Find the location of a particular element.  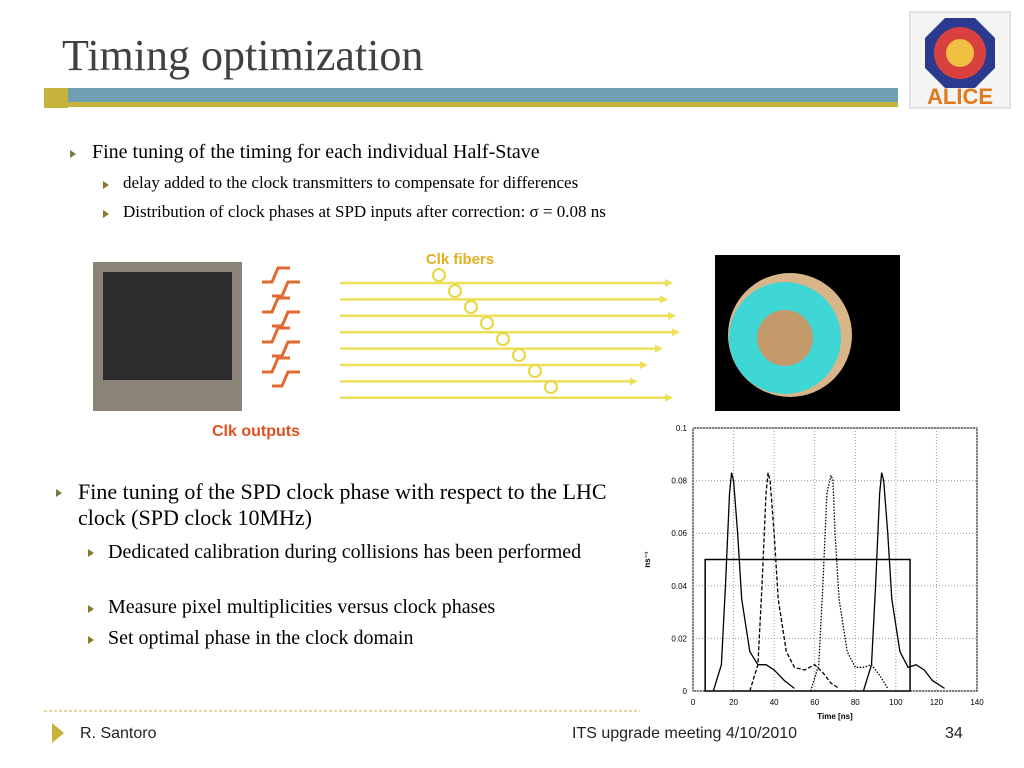

x-tick-label: 40 is located at coordinates (774, 702).